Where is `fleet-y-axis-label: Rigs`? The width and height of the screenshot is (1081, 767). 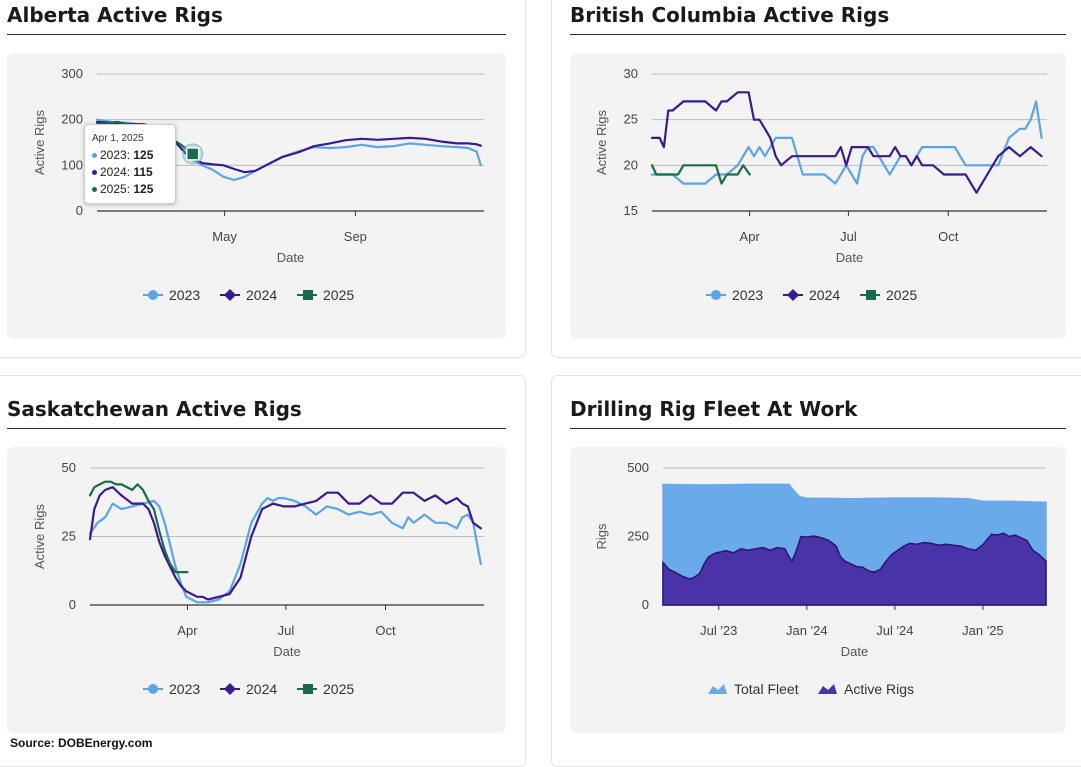
fleet-y-axis-label: Rigs is located at coordinates (601, 536).